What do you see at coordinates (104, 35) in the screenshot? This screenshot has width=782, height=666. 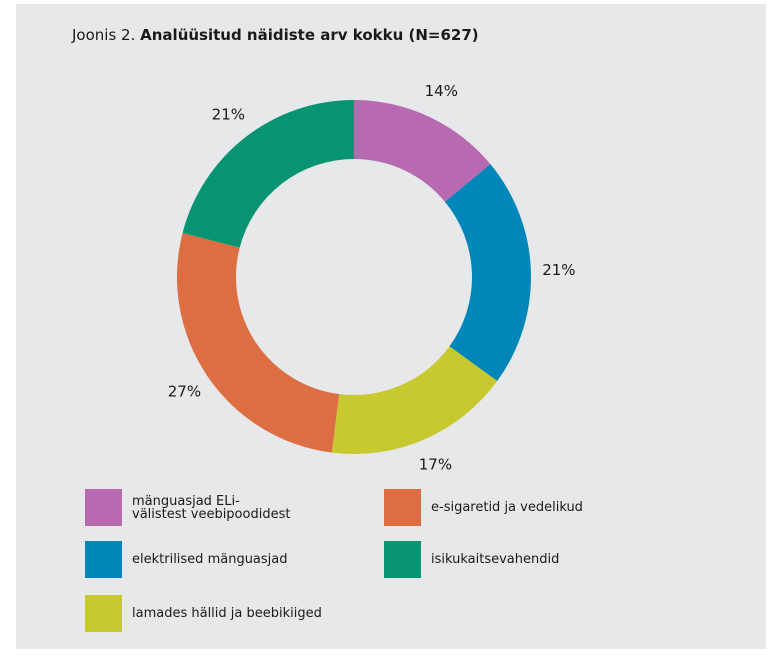 I see `figure-number: Joonis 2.` at bounding box center [104, 35].